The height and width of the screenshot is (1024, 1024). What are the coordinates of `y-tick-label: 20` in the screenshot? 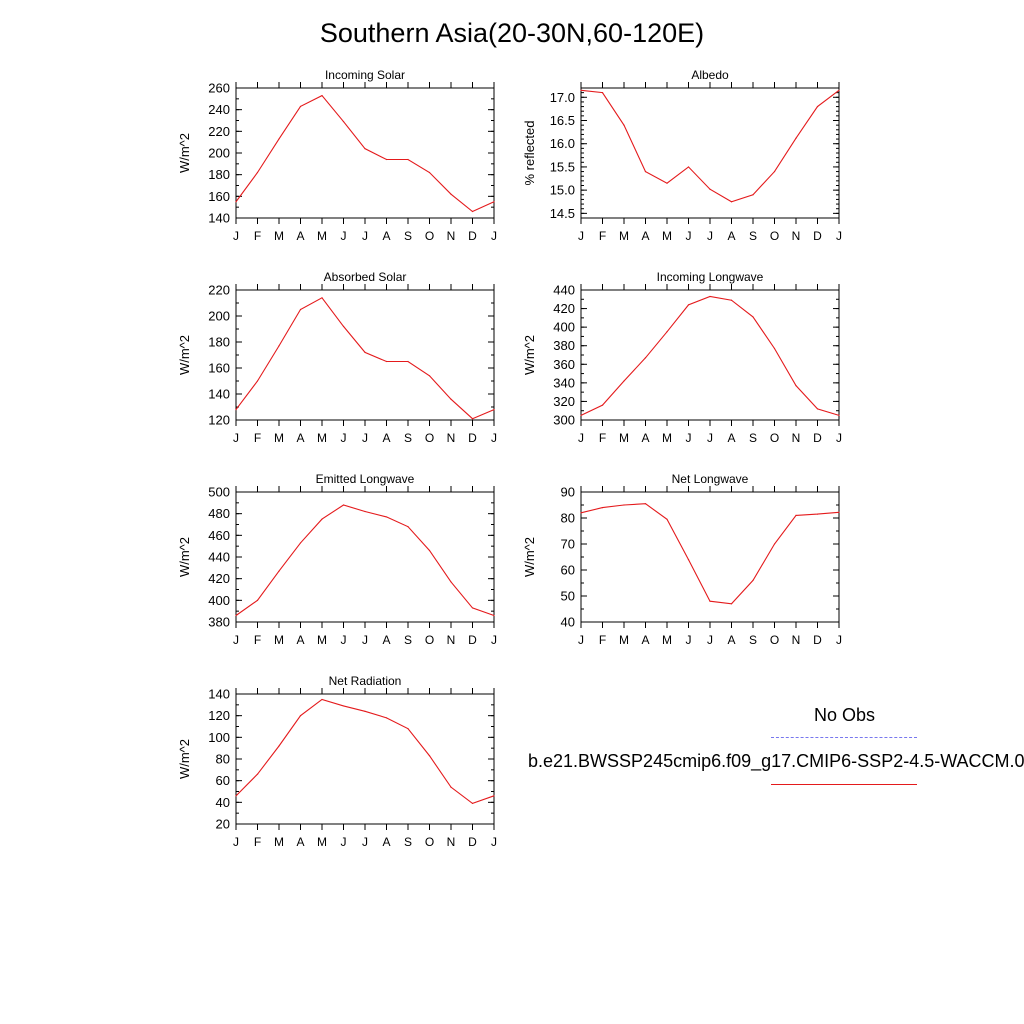 It's located at (223, 824).